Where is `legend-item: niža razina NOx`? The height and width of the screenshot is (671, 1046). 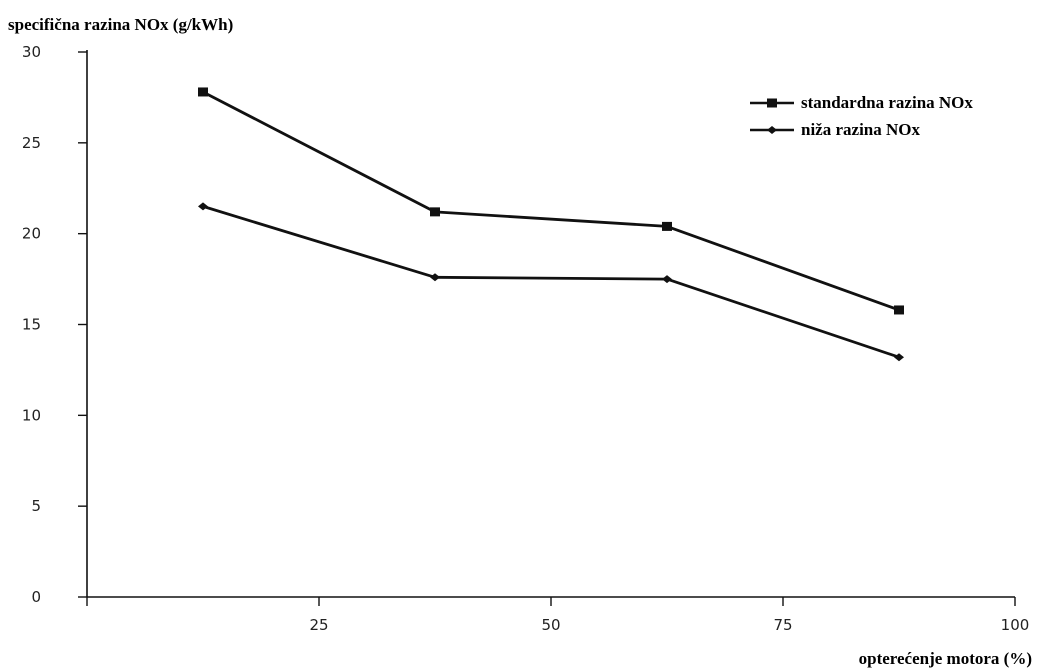 legend-item: niža razina NOx is located at coordinates (835, 129).